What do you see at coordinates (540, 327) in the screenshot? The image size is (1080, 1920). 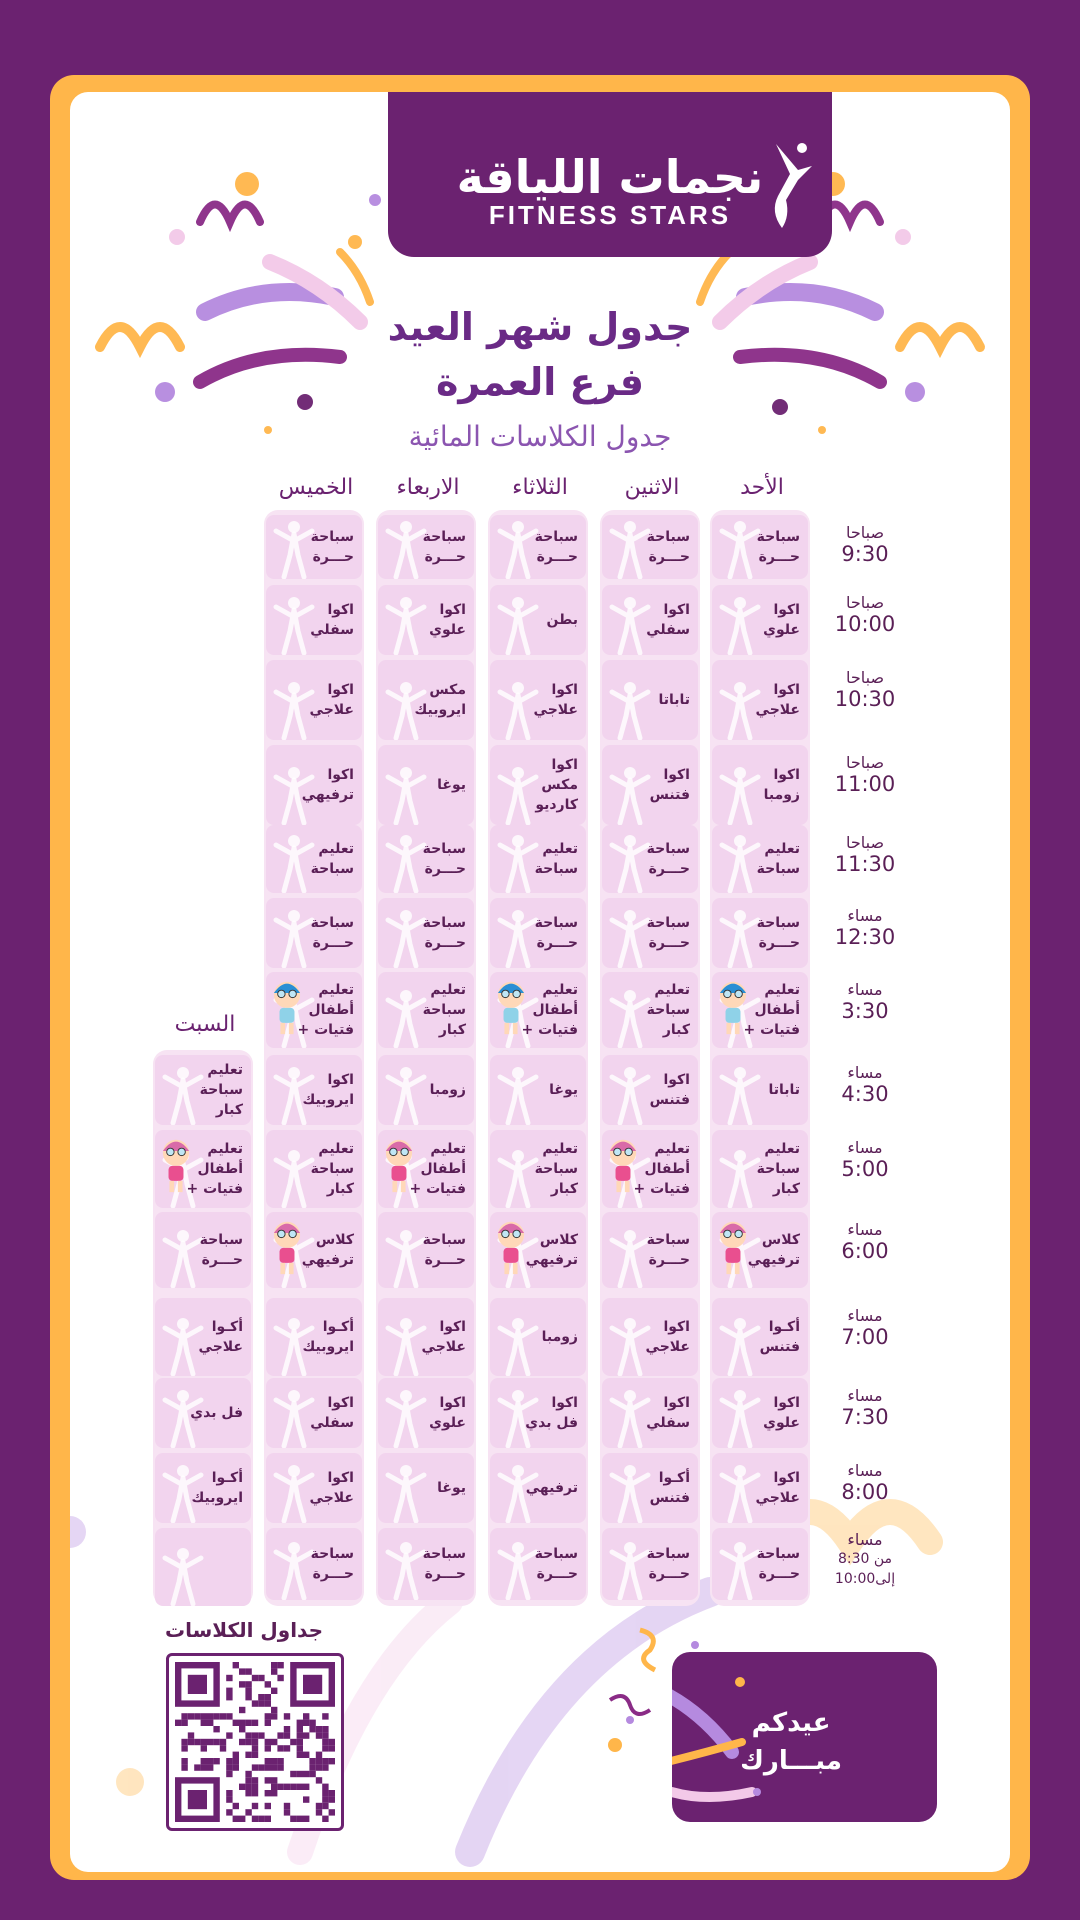 I see `page-title: جدول شهر العيد` at bounding box center [540, 327].